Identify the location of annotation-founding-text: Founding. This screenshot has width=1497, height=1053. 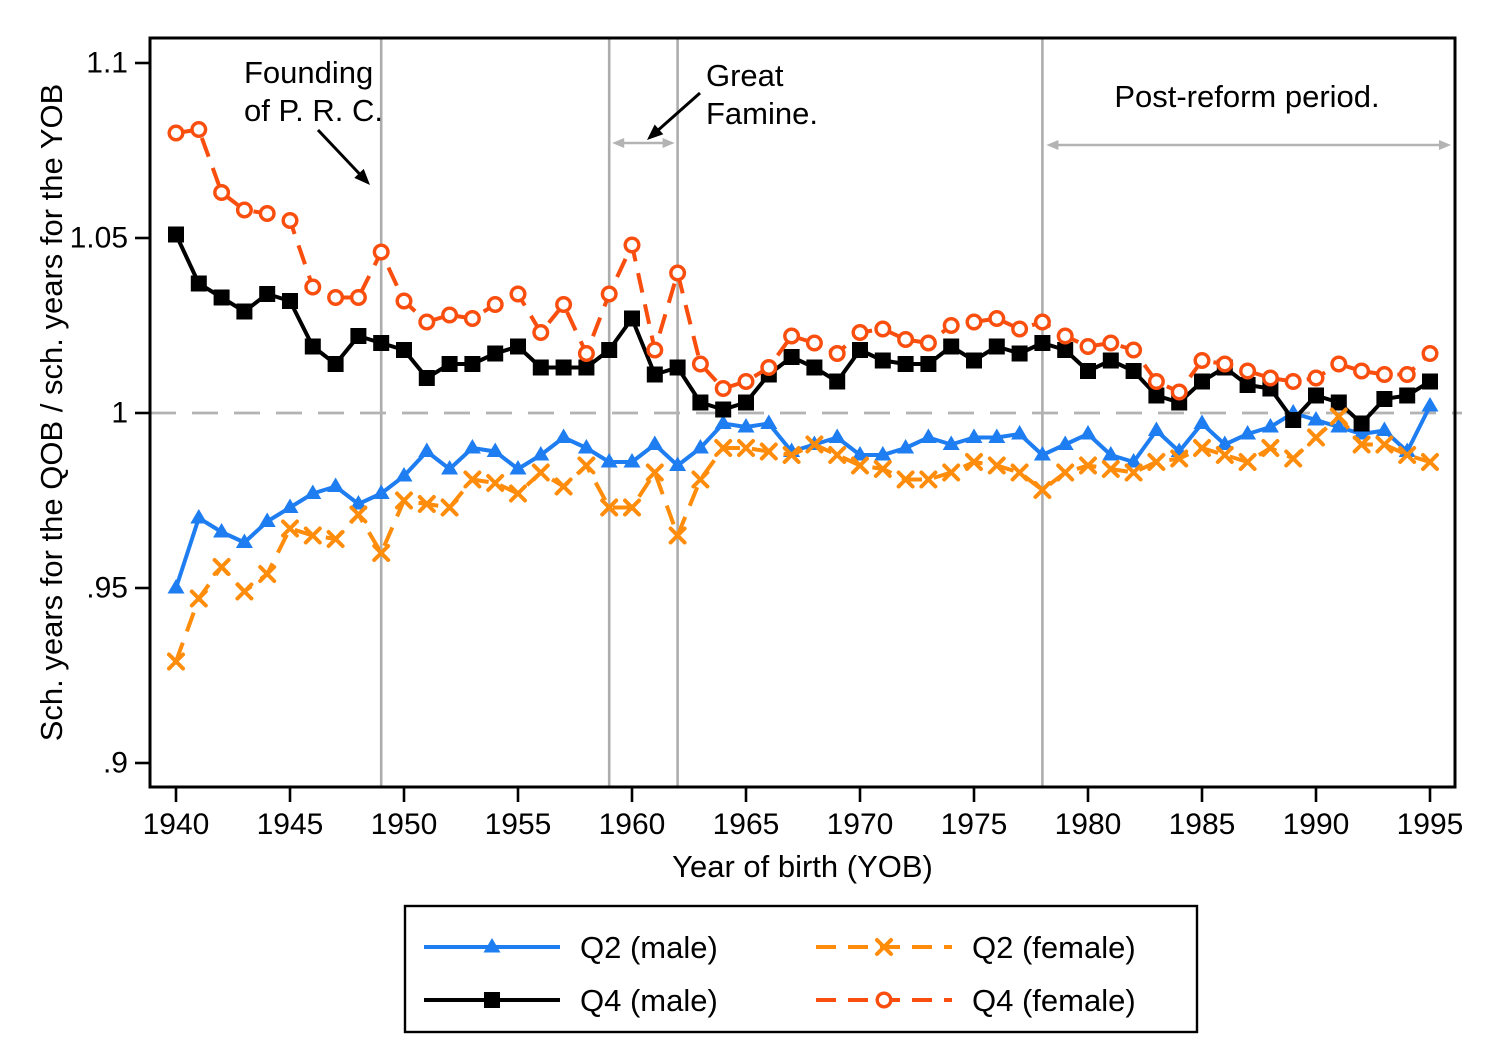
(308, 72).